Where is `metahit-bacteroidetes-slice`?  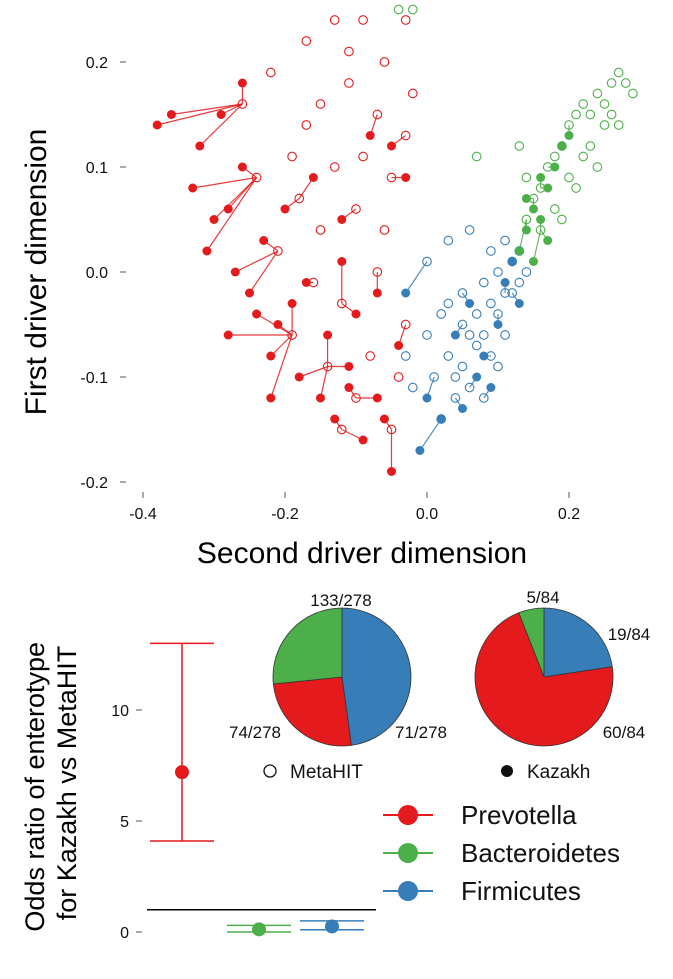 metahit-bacteroidetes-slice is located at coordinates (307, 646).